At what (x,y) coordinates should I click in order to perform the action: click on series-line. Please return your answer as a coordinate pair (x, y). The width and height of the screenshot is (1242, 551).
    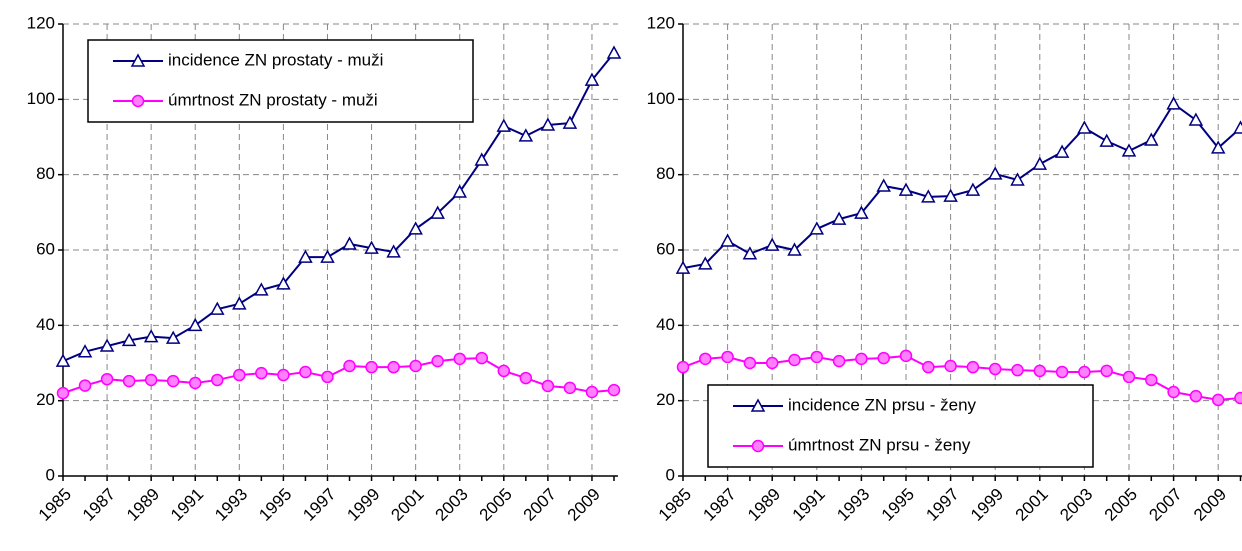
    Looking at the image, I should click on (962, 186).